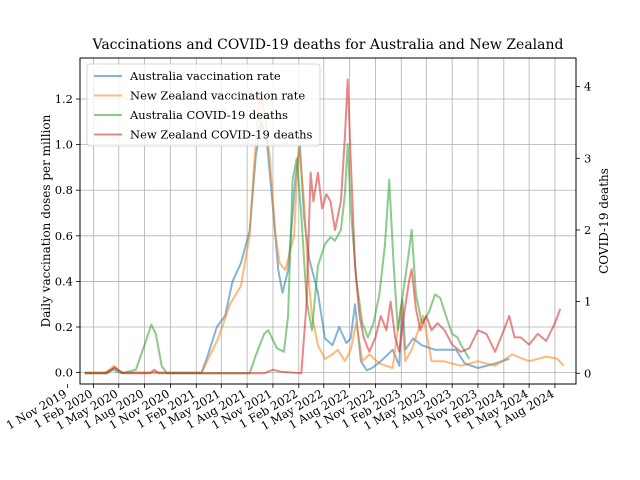 This screenshot has height=480, width=640. I want to click on legend-label-2: Australia COVID-19 deaths, so click(208, 115).